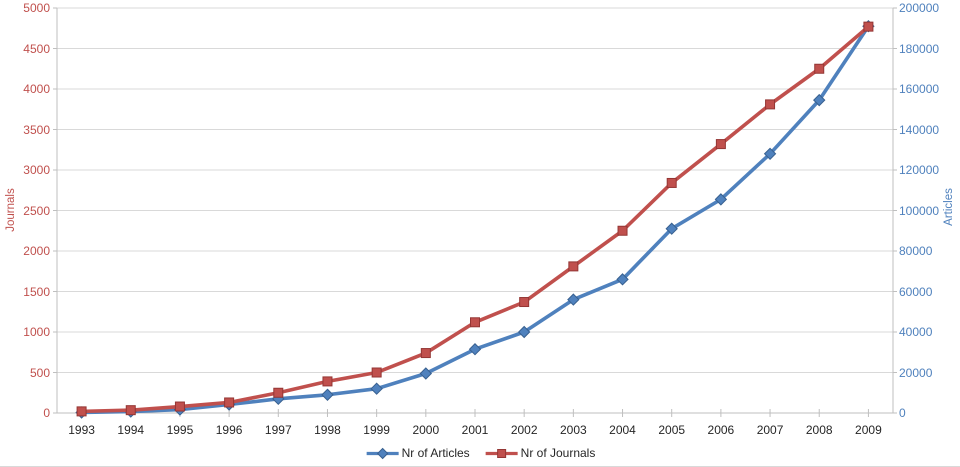 This screenshot has height=467, width=960. What do you see at coordinates (919, 210) in the screenshot?
I see `right-axis-tick-label: 100000` at bounding box center [919, 210].